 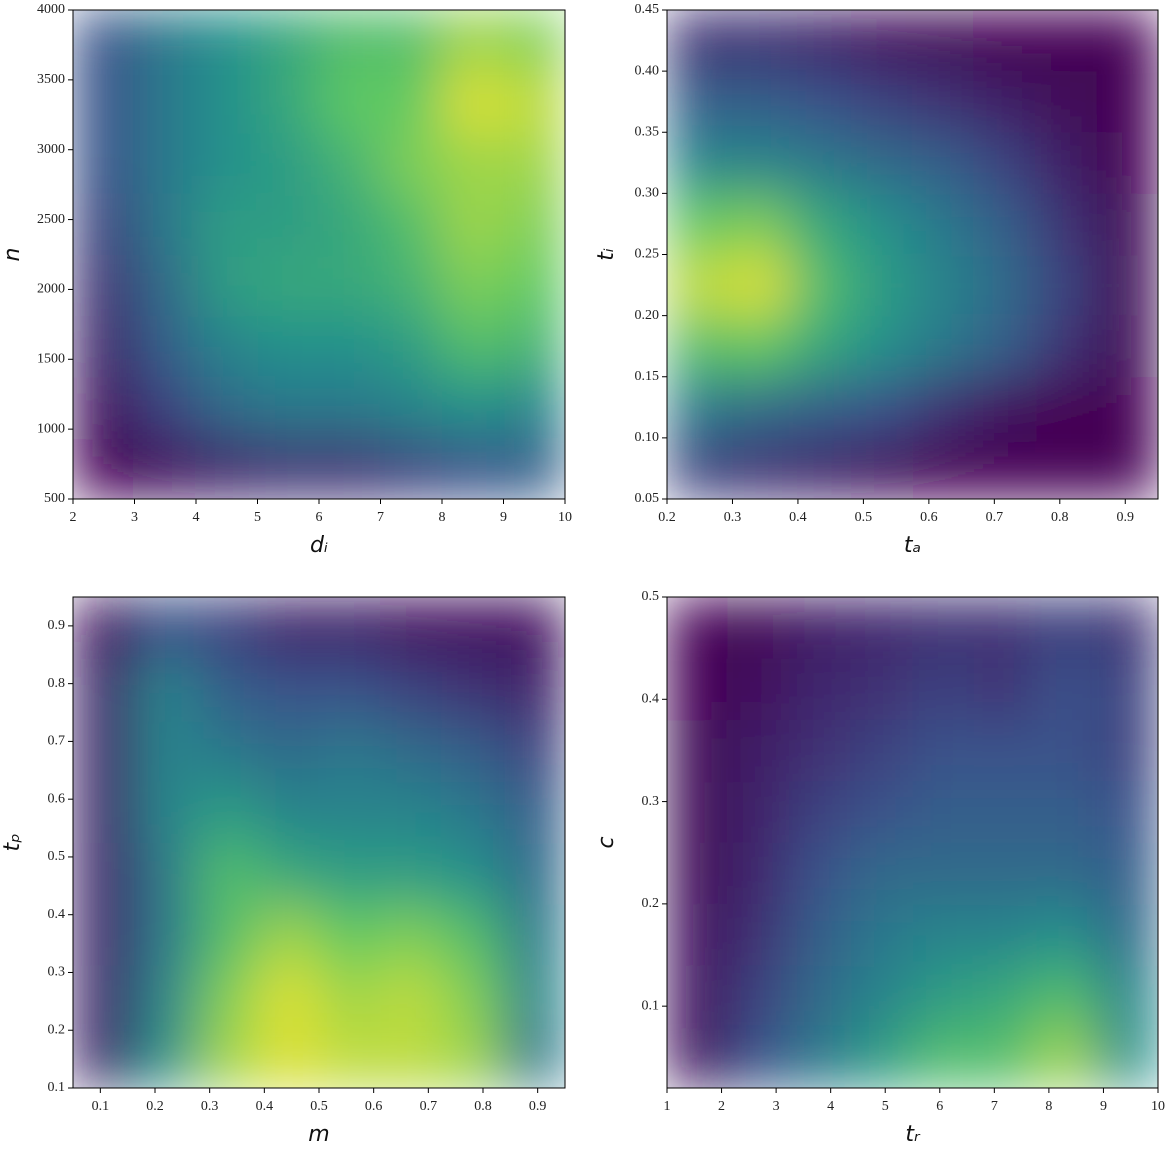 I want to click on x-tick-label: 0.4, so click(x=798, y=517).